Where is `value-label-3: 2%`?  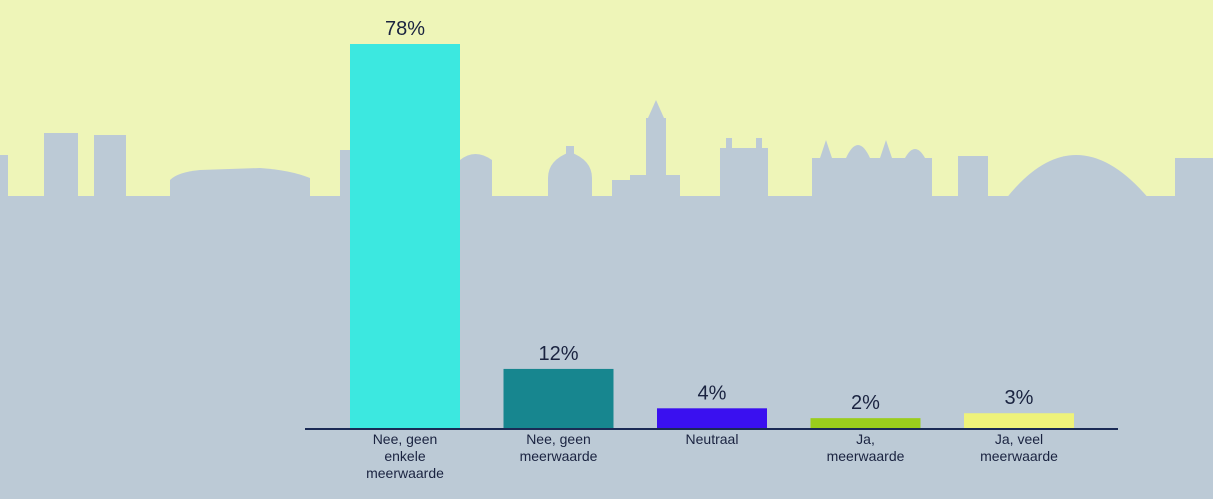 value-label-3: 2% is located at coordinates (865, 403).